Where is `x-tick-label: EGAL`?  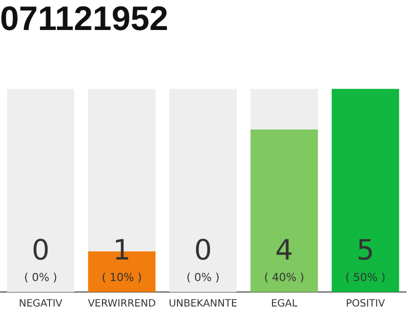
x-tick-label: EGAL is located at coordinates (284, 304).